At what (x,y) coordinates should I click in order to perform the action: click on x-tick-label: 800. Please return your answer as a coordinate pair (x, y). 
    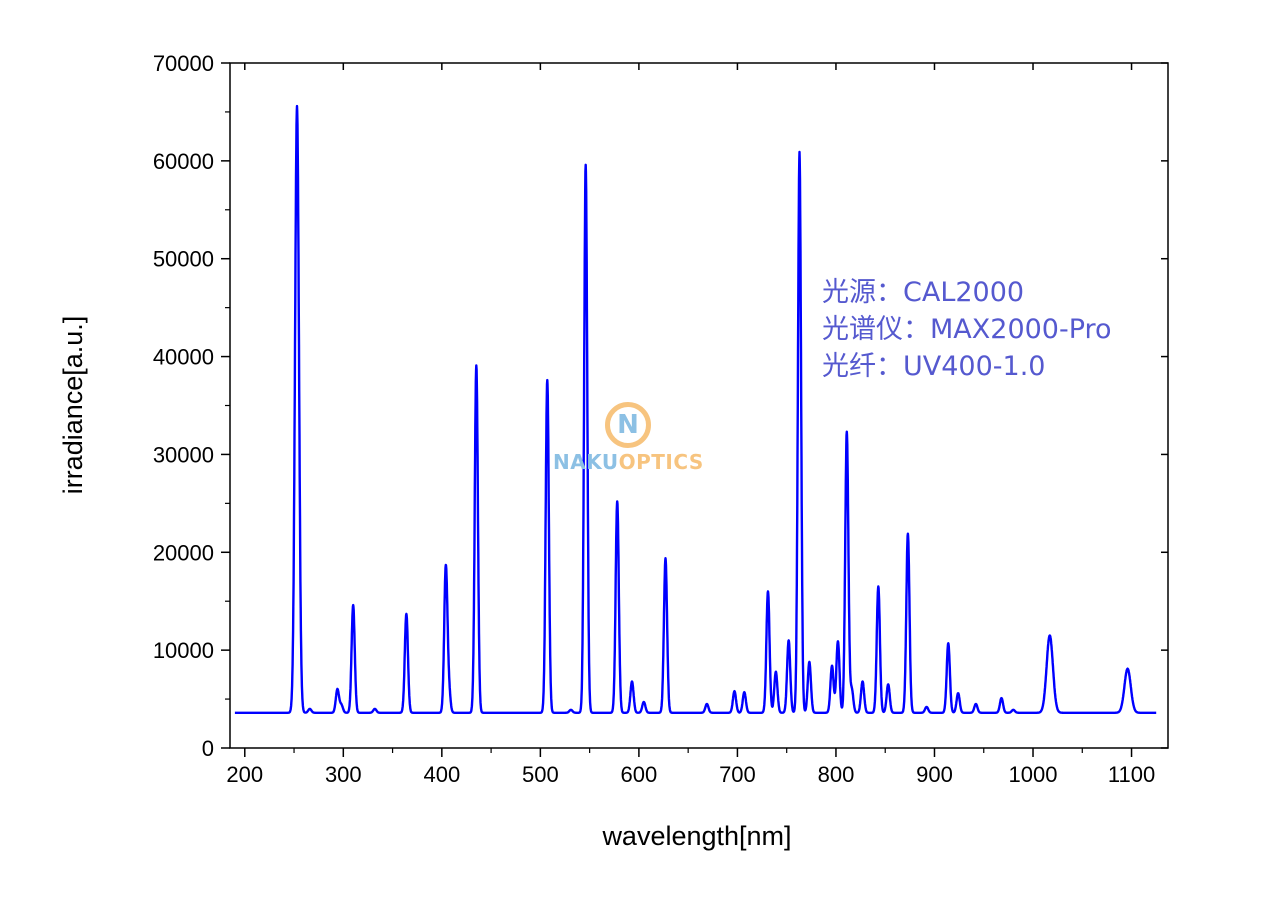
    Looking at the image, I should click on (836, 774).